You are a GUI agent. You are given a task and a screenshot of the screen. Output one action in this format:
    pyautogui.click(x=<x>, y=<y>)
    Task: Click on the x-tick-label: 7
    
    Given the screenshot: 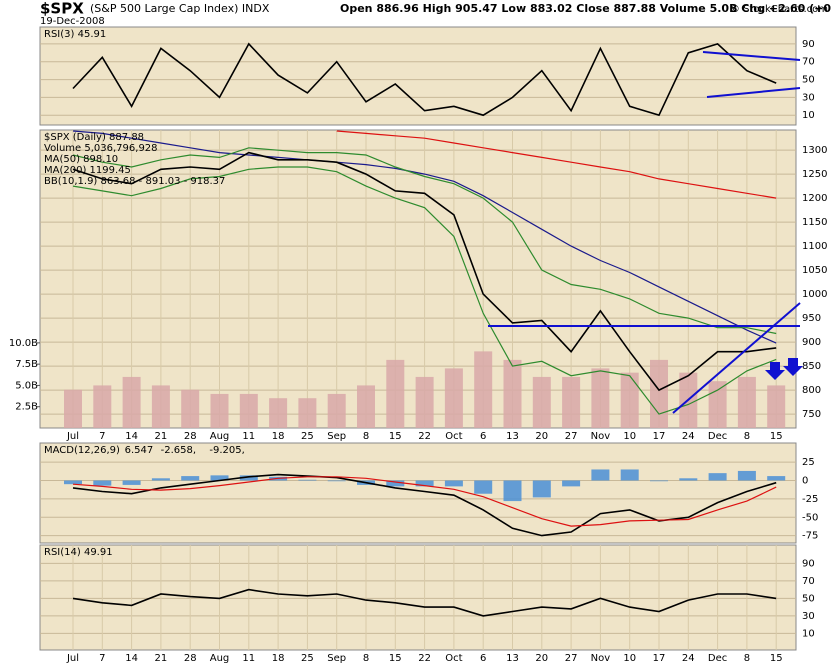 What is the action you would take?
    pyautogui.click(x=102, y=436)
    